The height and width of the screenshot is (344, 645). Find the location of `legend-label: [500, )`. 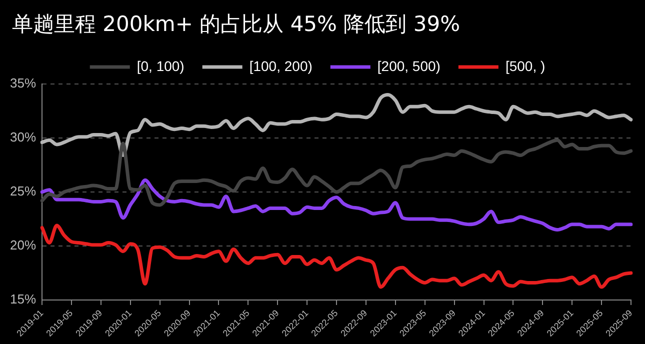

legend-label: [500, ) is located at coordinates (525, 66).